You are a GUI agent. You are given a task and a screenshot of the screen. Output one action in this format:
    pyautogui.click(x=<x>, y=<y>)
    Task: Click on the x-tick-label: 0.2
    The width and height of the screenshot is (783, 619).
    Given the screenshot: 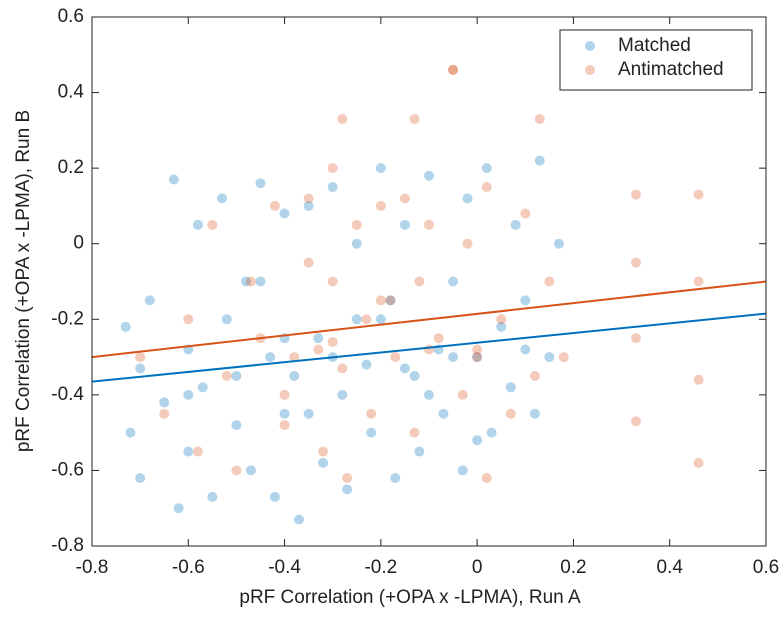 What is the action you would take?
    pyautogui.click(x=573, y=567)
    